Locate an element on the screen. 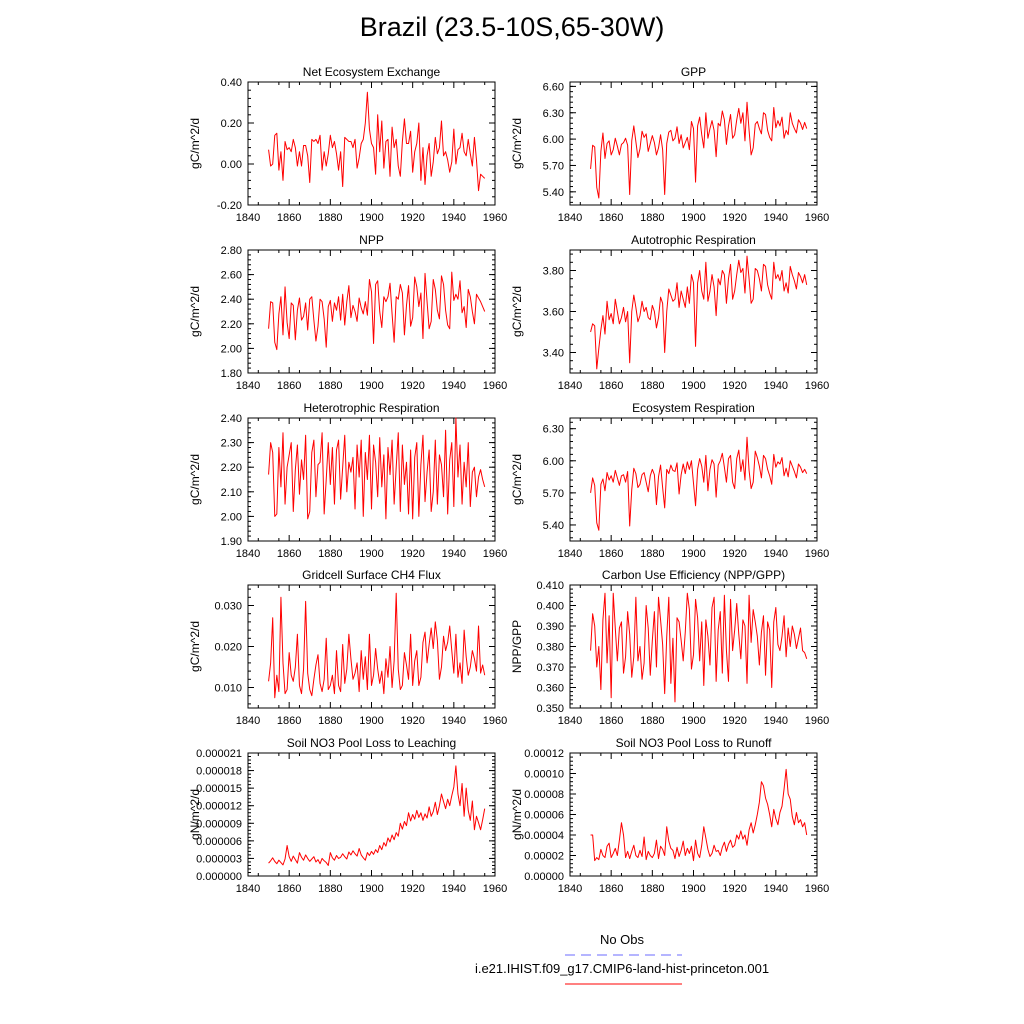 Image resolution: width=1024 pixels, height=1024 pixels. y-tick-label: 0.020 is located at coordinates (228, 648).